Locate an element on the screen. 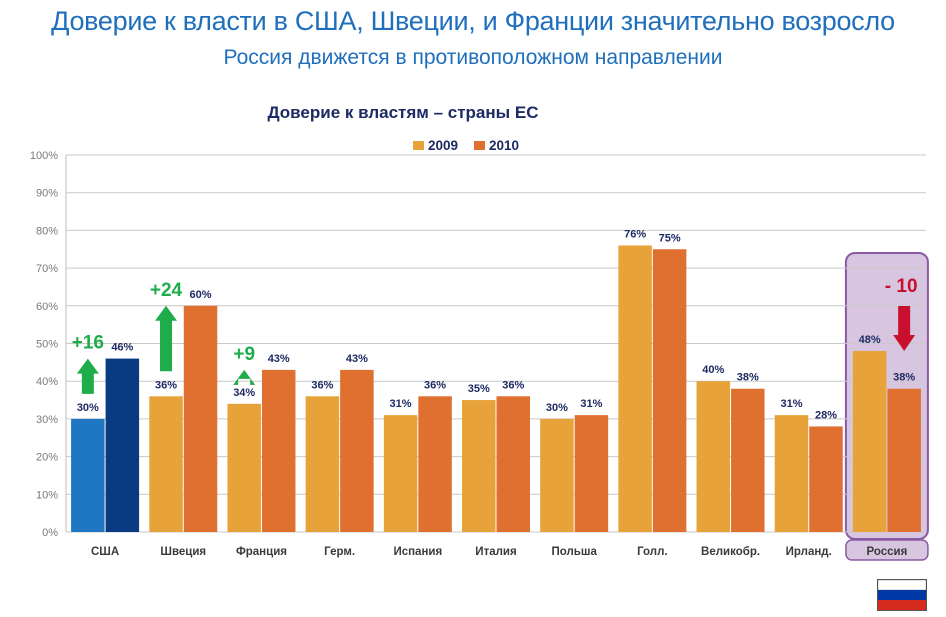 This screenshot has height=617, width=946. value-label-2010-9: 28% is located at coordinates (826, 415).